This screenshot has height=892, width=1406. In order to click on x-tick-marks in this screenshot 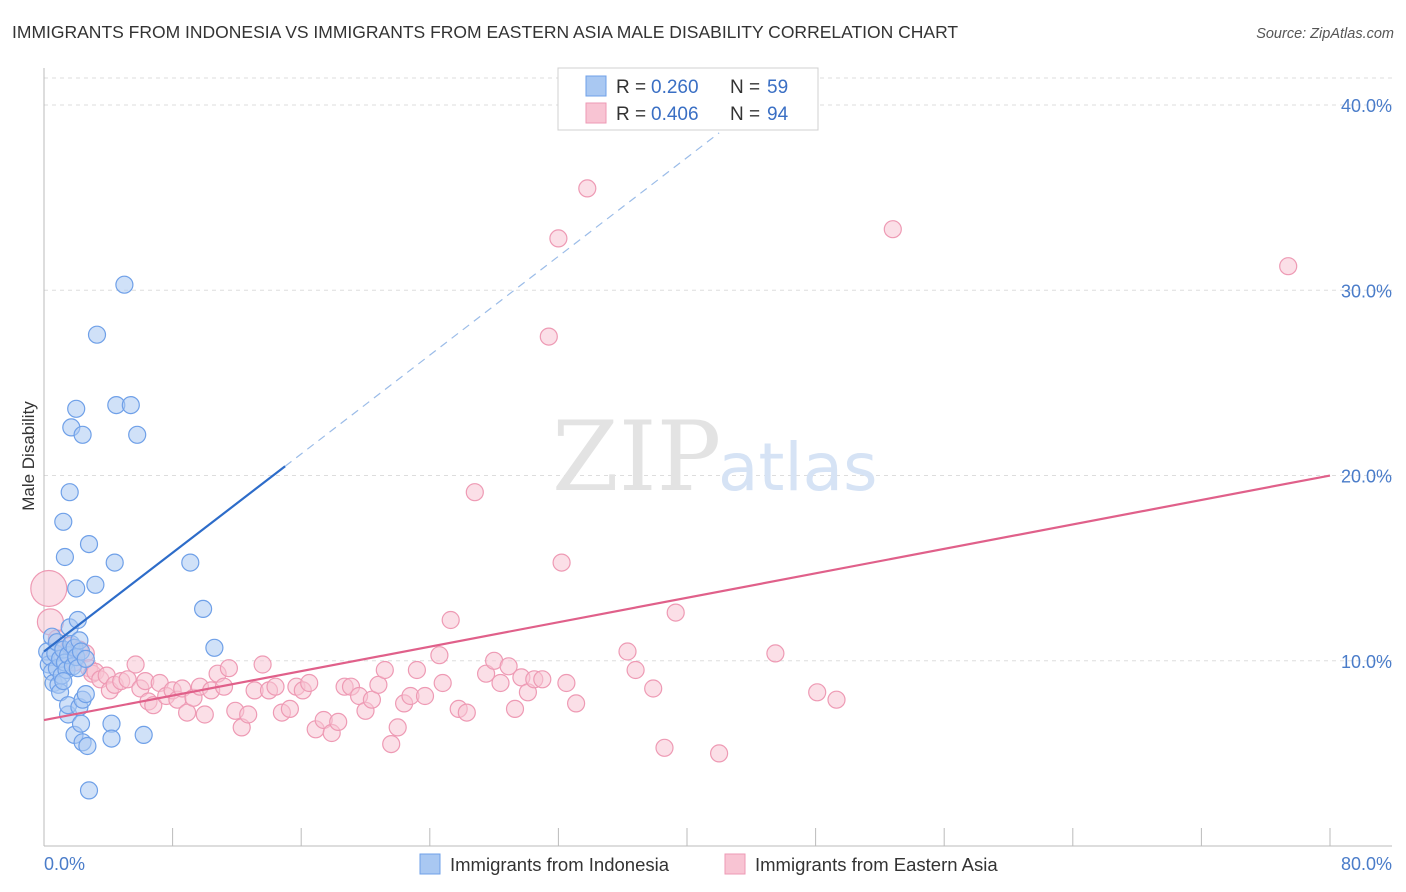, I will do `click(687, 837)`.